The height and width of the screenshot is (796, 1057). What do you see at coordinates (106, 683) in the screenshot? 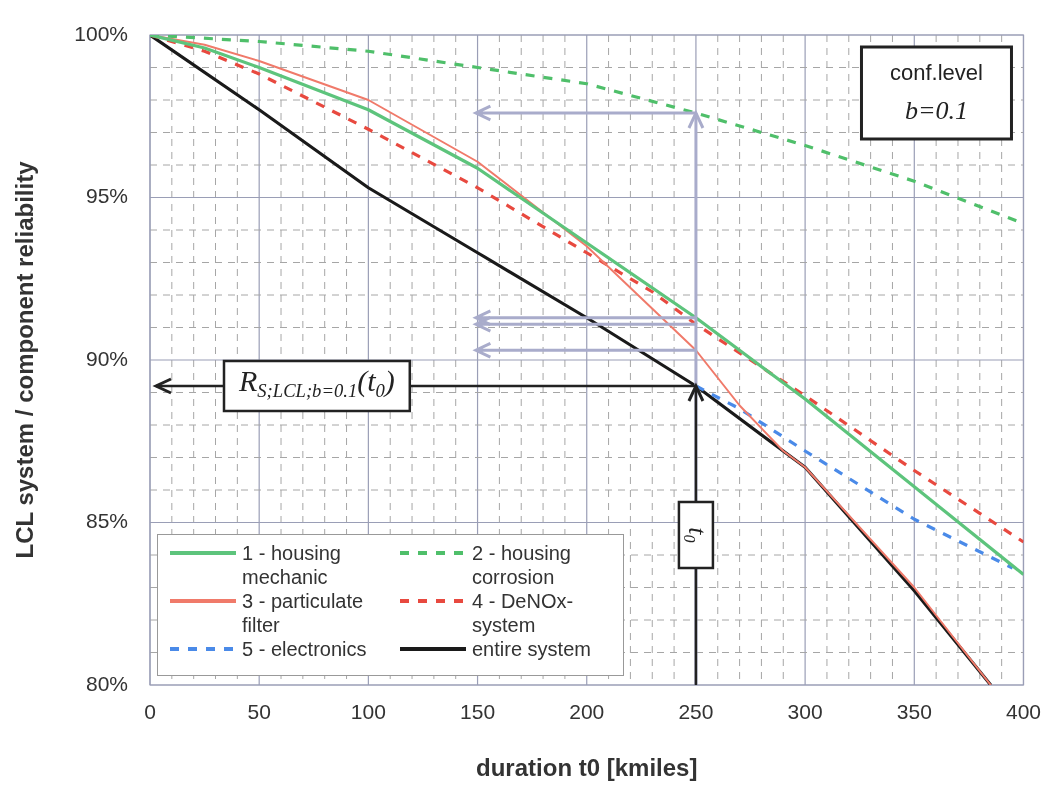
I see `y-tick-label: 80%` at bounding box center [106, 683].